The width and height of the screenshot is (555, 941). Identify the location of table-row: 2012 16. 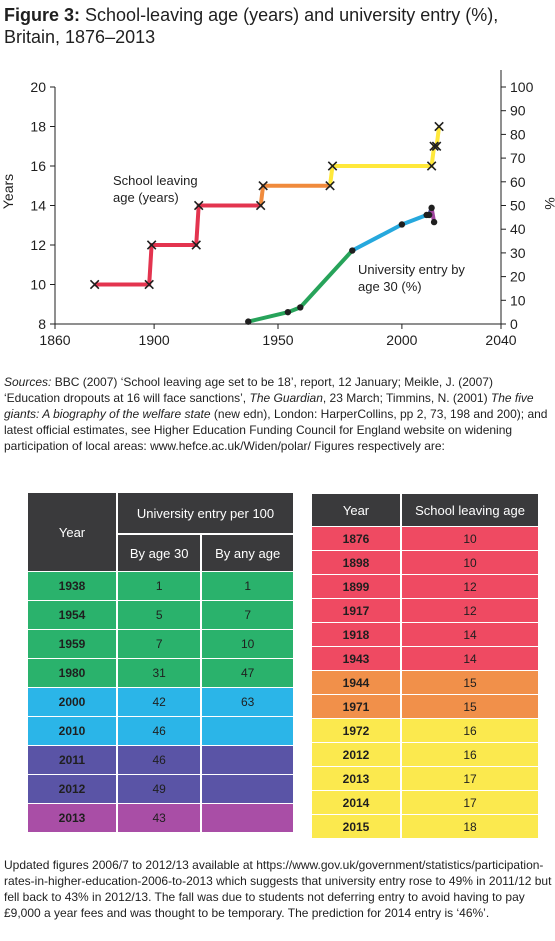
(425, 754).